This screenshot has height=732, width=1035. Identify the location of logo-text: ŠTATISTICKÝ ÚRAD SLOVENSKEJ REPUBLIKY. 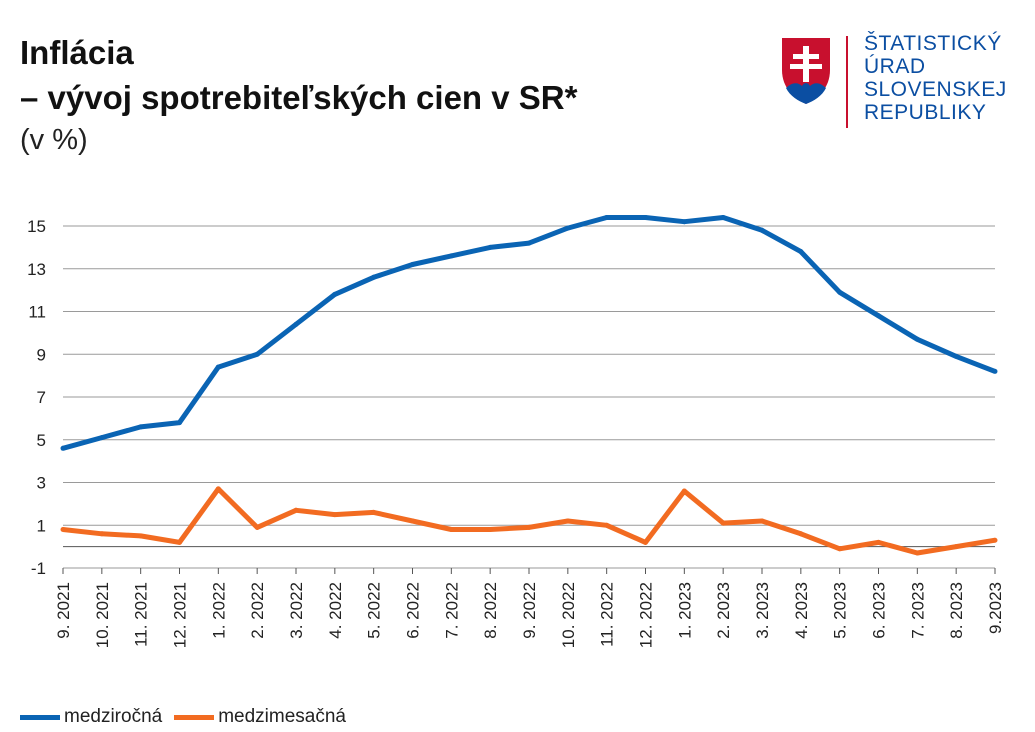
(935, 78).